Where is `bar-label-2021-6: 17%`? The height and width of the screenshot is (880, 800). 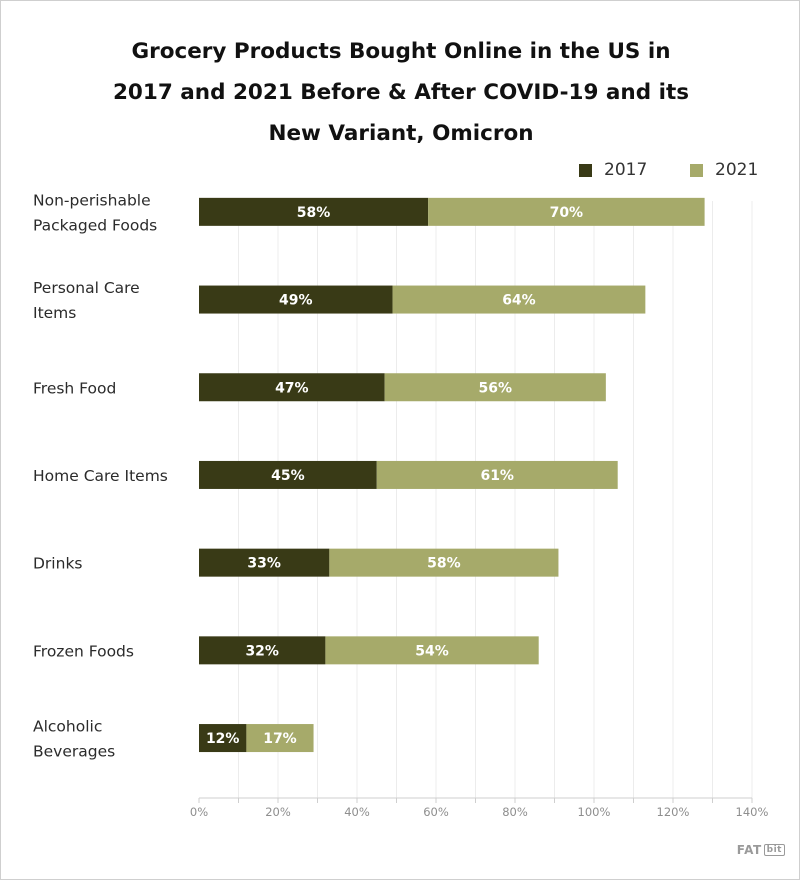 bar-label-2021-6: 17% is located at coordinates (280, 739).